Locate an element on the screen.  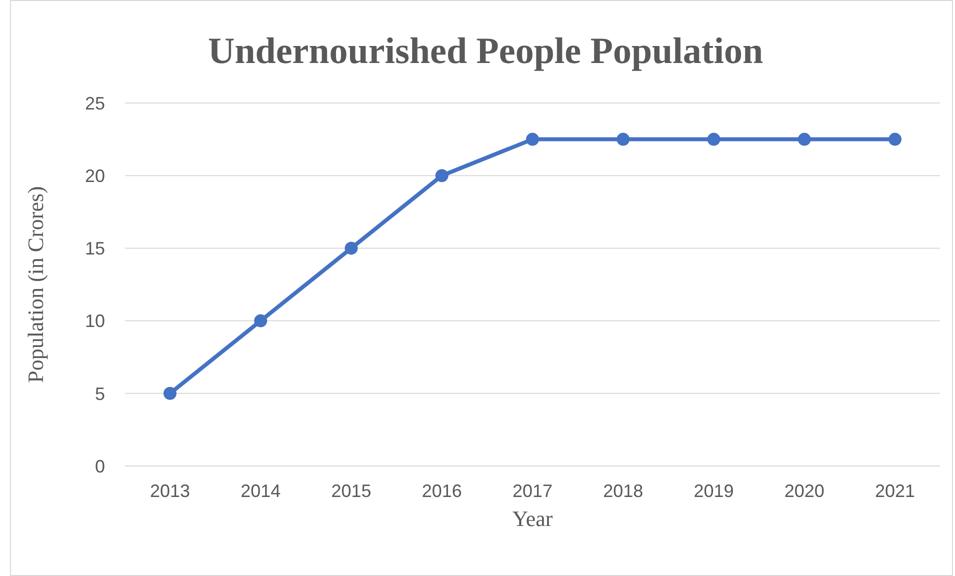
y-tick-label: 5 is located at coordinates (99, 394).